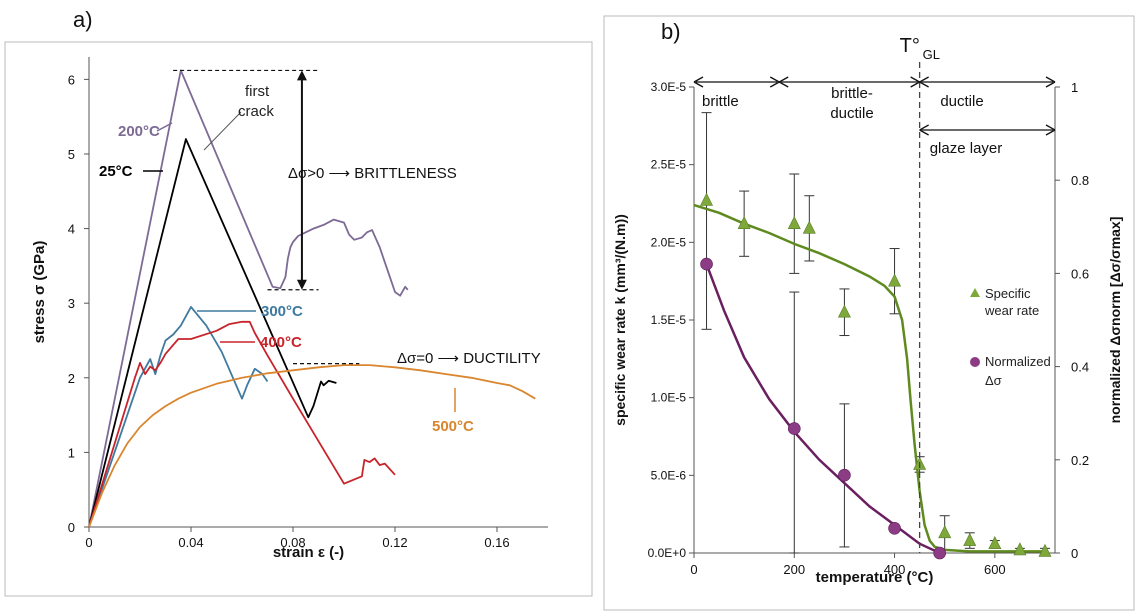  I want to click on b-region-arrow-brittle-head-left, so click(698, 82).